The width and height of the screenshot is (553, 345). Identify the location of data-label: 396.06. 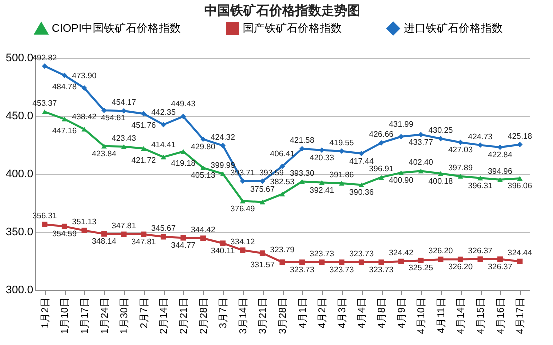
(520, 186).